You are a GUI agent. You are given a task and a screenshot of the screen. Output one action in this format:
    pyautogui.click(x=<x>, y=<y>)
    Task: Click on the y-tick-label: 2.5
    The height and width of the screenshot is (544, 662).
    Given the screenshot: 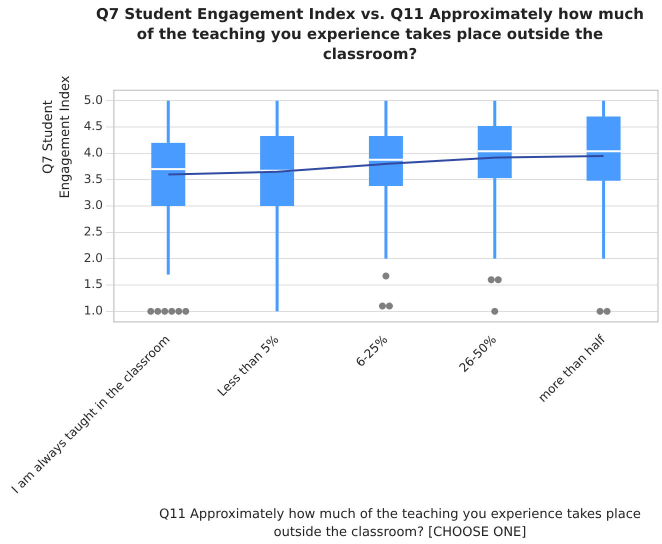 What is the action you would take?
    pyautogui.click(x=93, y=231)
    